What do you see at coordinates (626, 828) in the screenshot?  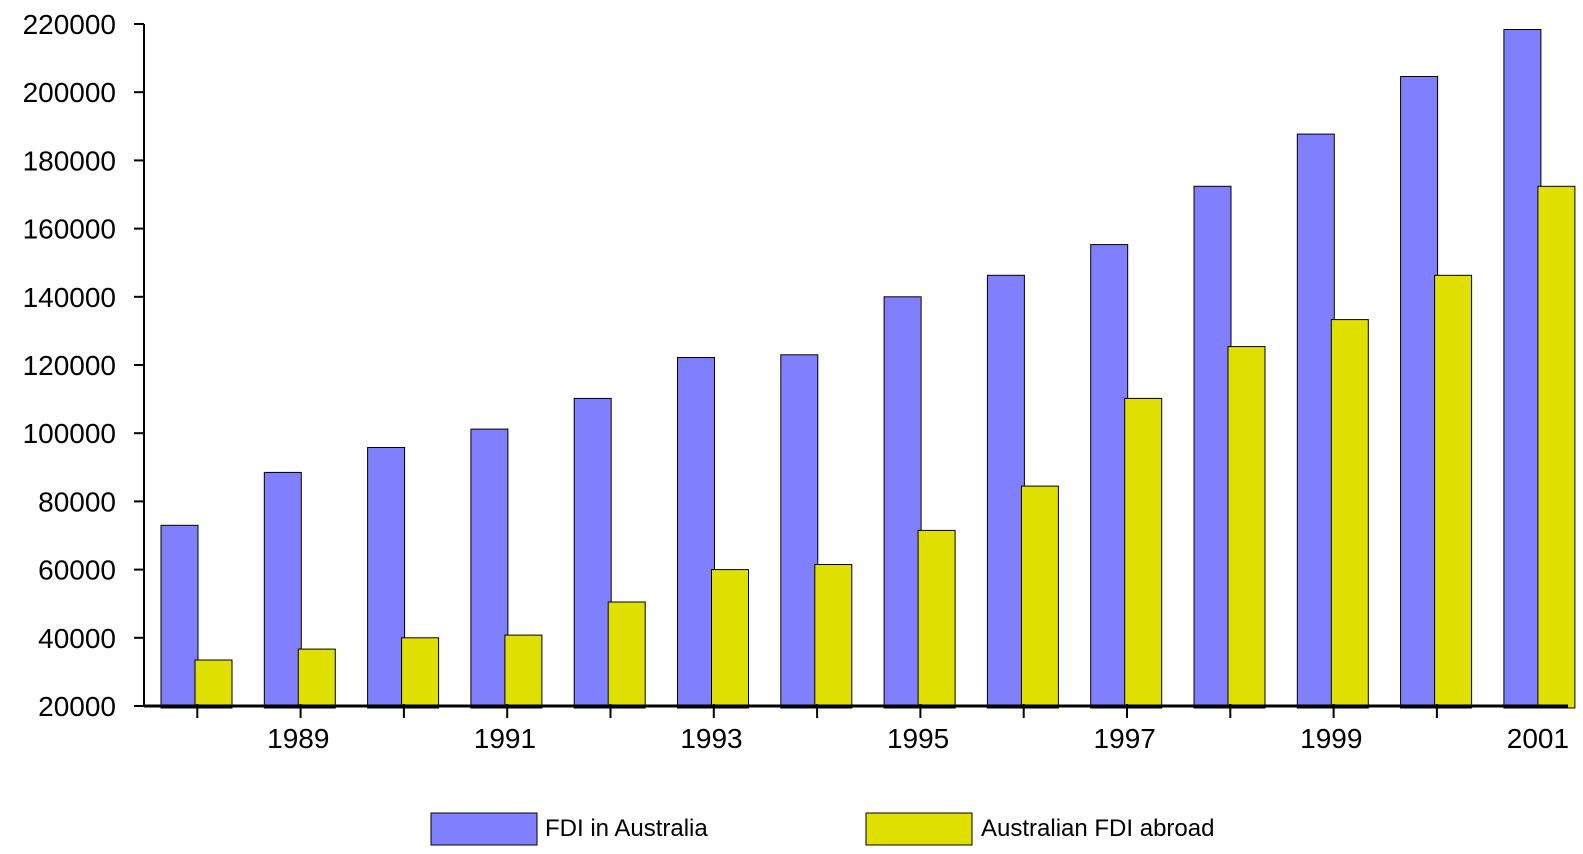 I see `legend-label-fdi-in-australia: FDI in Australia` at bounding box center [626, 828].